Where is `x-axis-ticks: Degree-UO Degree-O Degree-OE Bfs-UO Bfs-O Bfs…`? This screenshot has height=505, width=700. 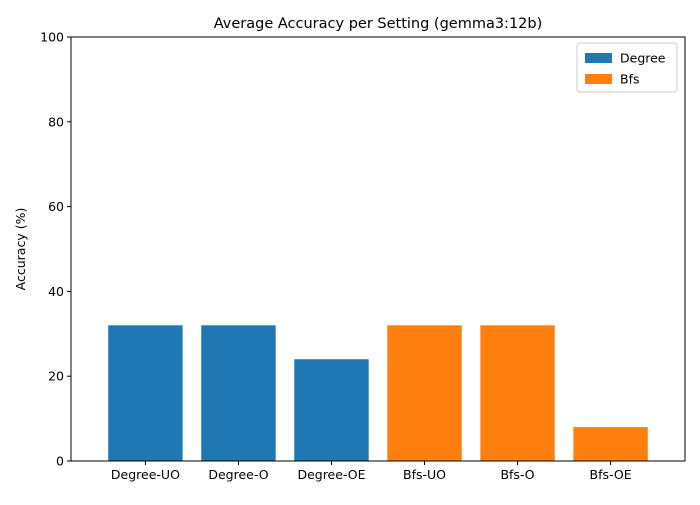 x-axis-ticks: Degree-UO Degree-O Degree-OE Bfs-UO Bfs-O Bfs… is located at coordinates (371, 471).